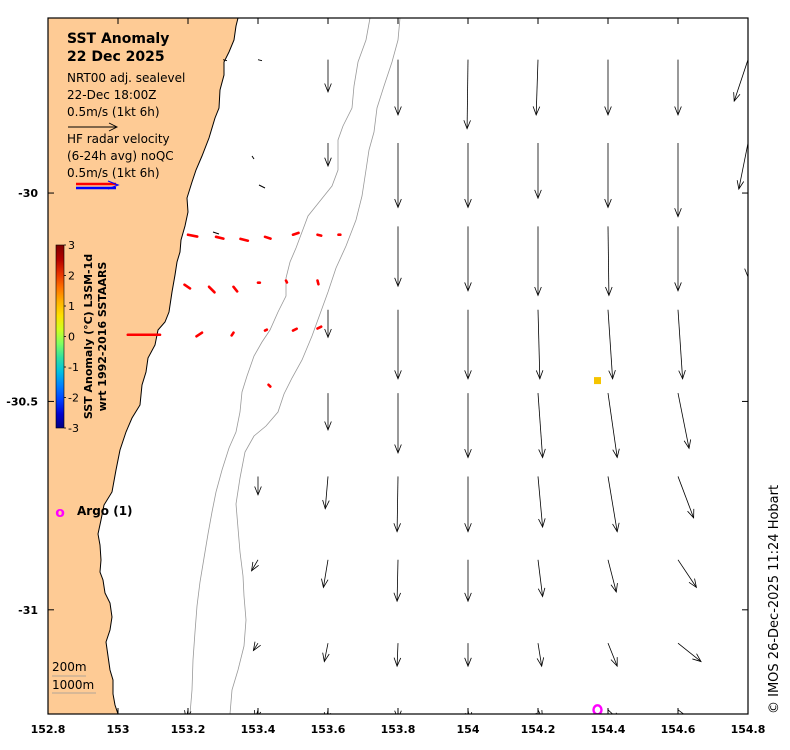  I want to click on radar-legend-title: HF radar velocity, so click(118, 139).